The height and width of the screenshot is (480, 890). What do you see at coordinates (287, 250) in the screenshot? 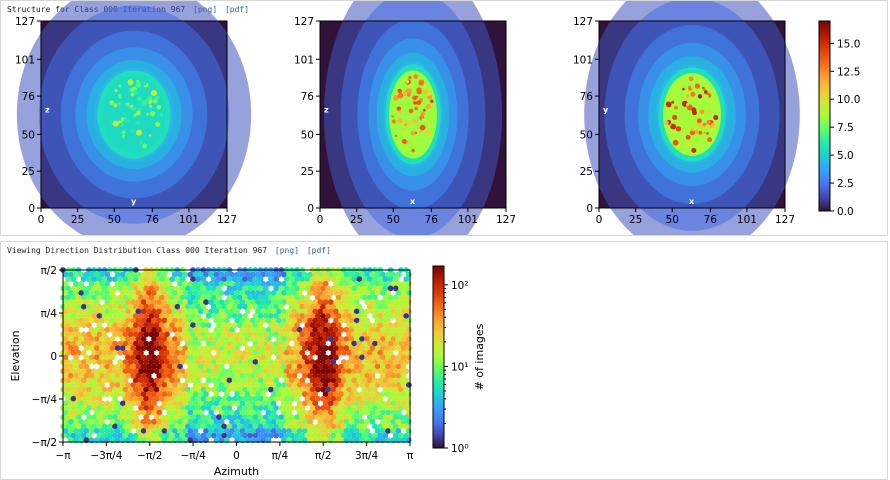
I see `viewing-png-link: [png]` at bounding box center [287, 250].